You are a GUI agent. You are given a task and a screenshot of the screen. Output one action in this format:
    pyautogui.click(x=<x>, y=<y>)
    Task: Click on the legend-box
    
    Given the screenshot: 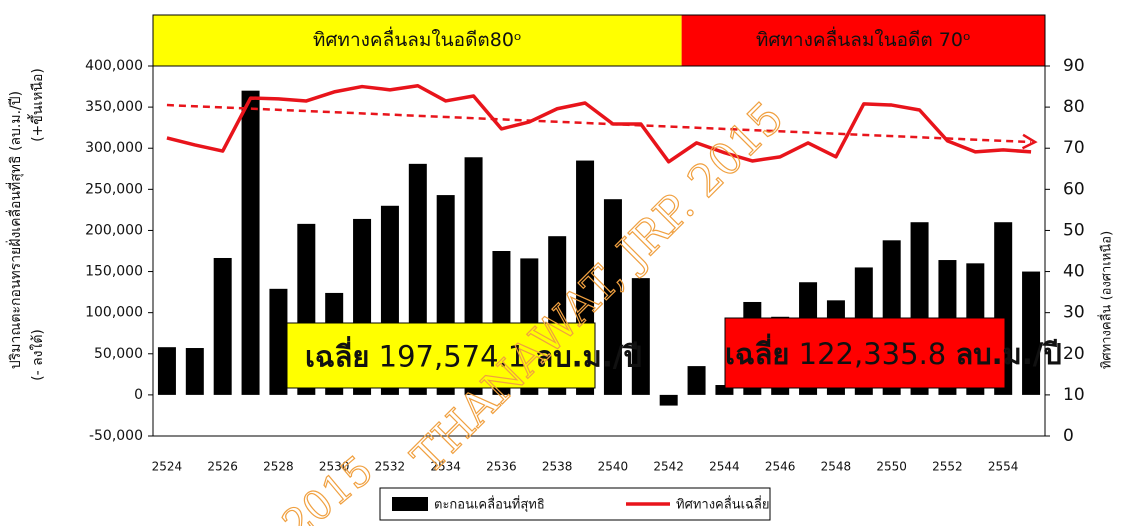 What is the action you would take?
    pyautogui.click(x=575, y=504)
    